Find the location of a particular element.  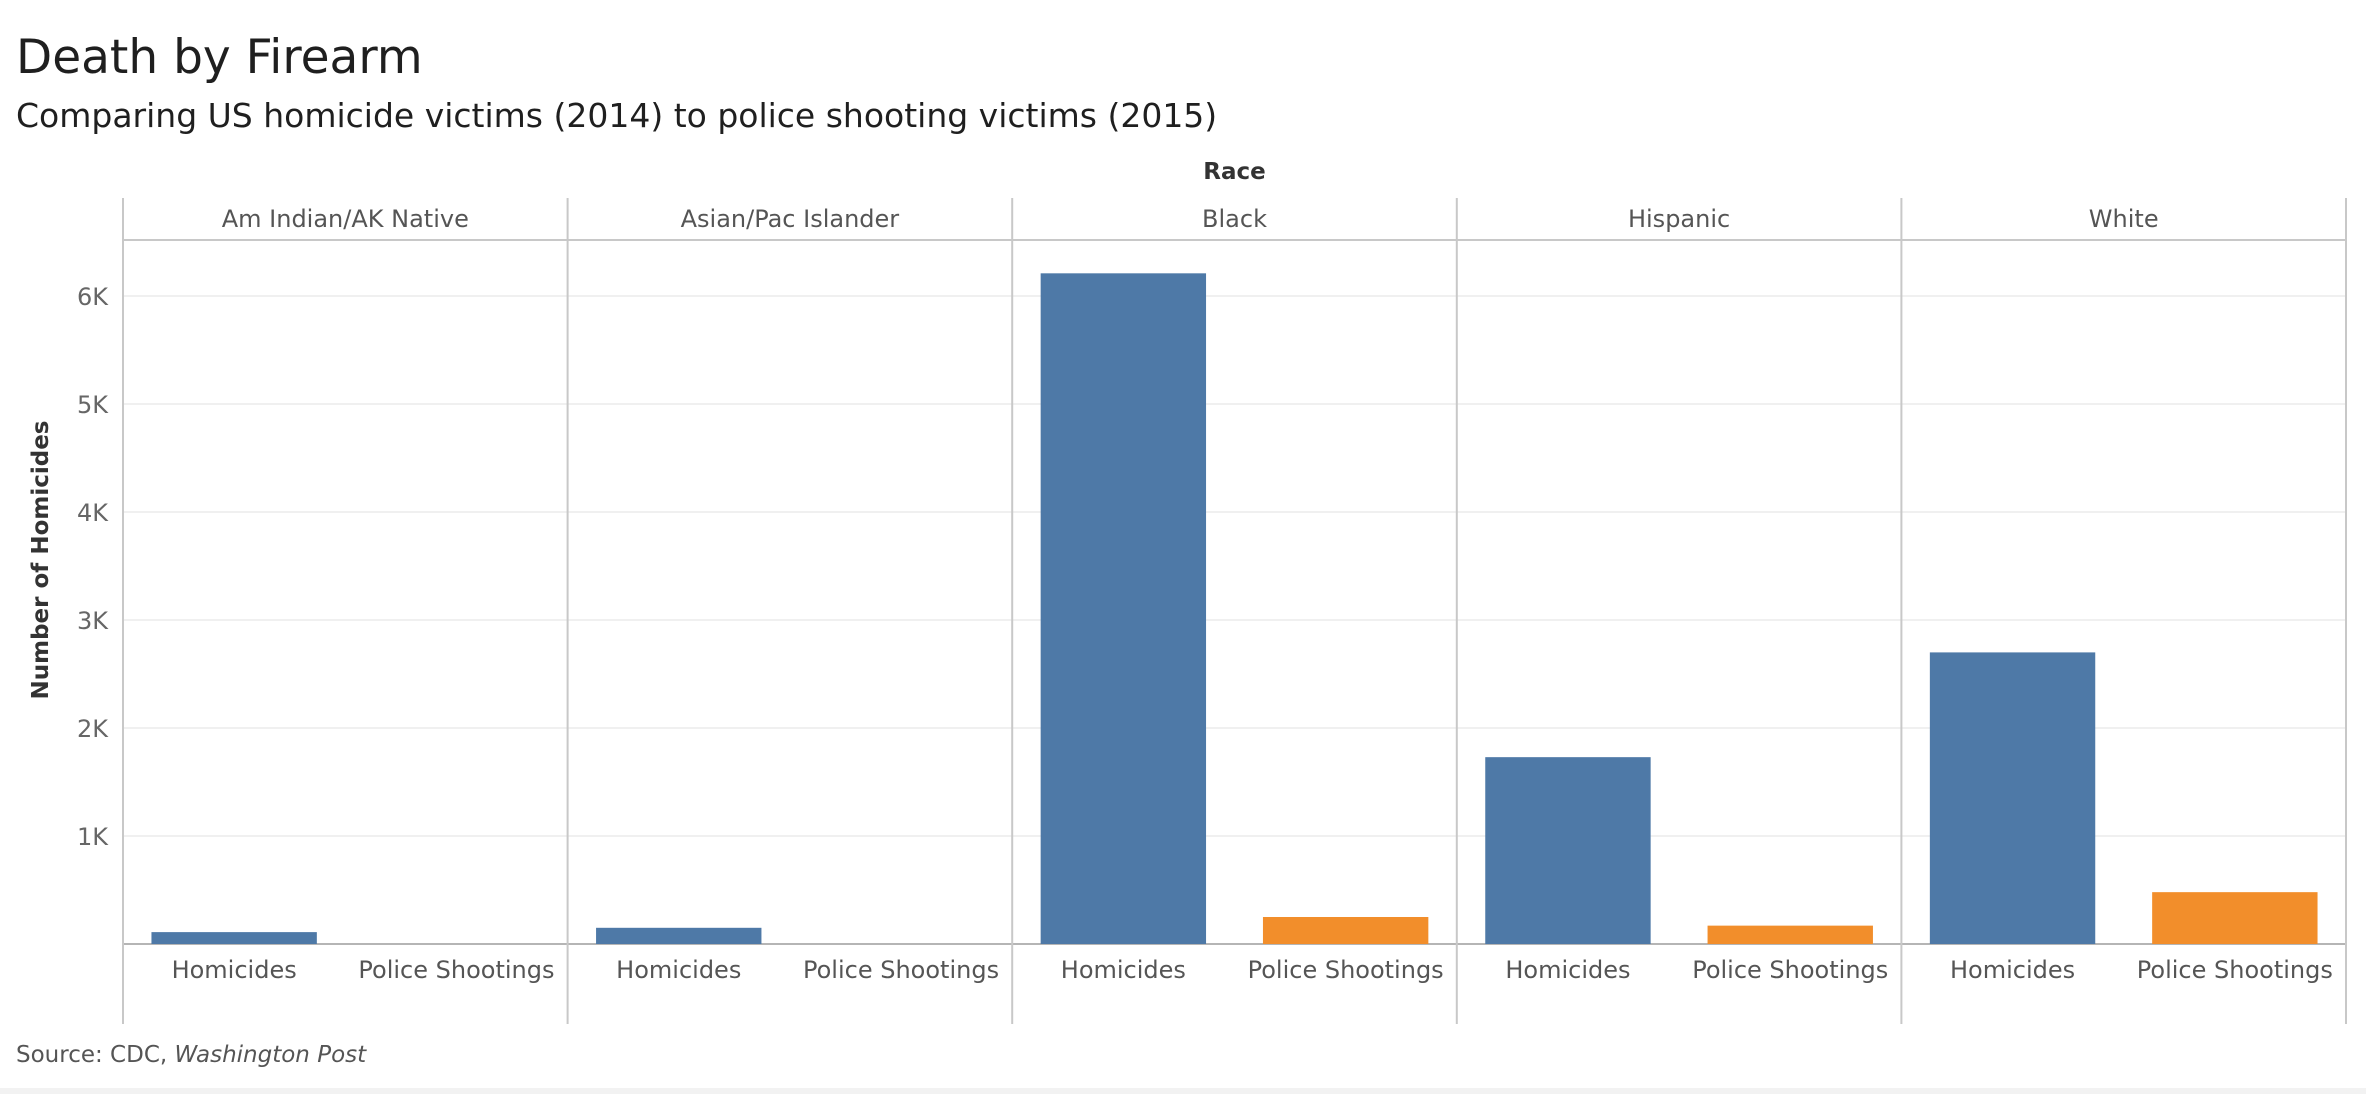

race-header-label: Asian/Pac Islander is located at coordinates (790, 219).